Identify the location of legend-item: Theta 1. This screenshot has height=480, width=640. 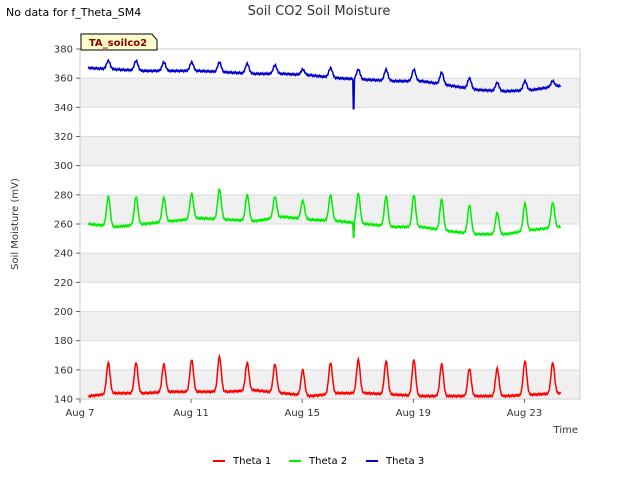
(242, 461).